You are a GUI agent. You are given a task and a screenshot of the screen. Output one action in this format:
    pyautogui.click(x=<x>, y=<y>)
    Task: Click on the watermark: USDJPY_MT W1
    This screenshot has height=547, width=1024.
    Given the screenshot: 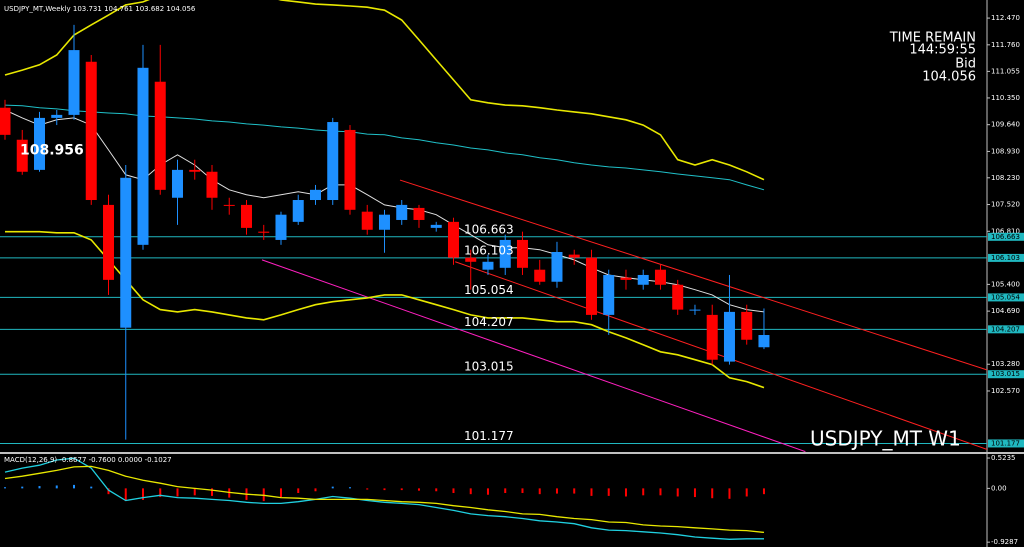 What is the action you would take?
    pyautogui.click(x=885, y=439)
    